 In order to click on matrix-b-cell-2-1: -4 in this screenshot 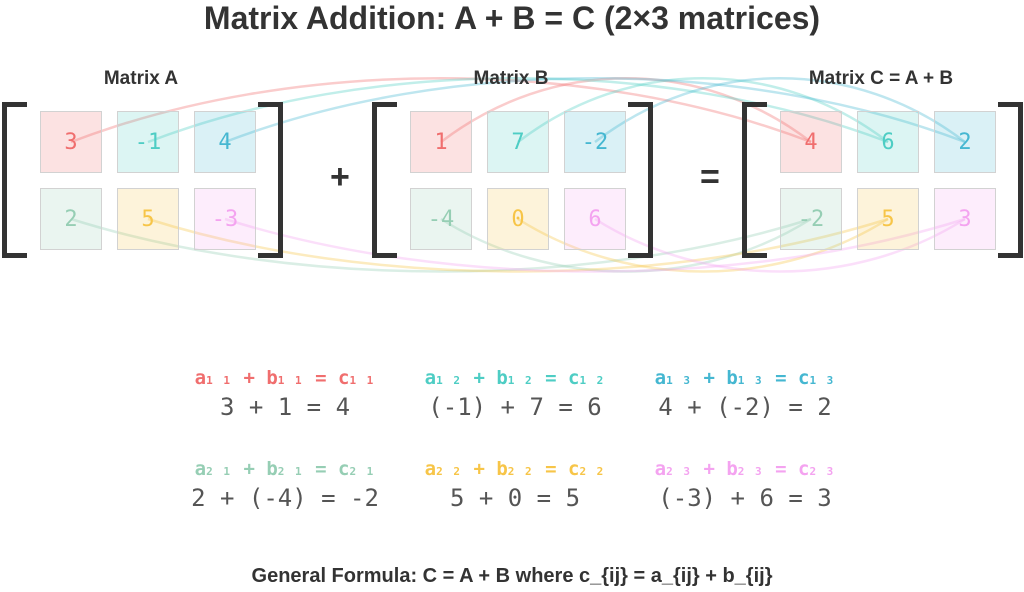, I will do `click(441, 219)`.